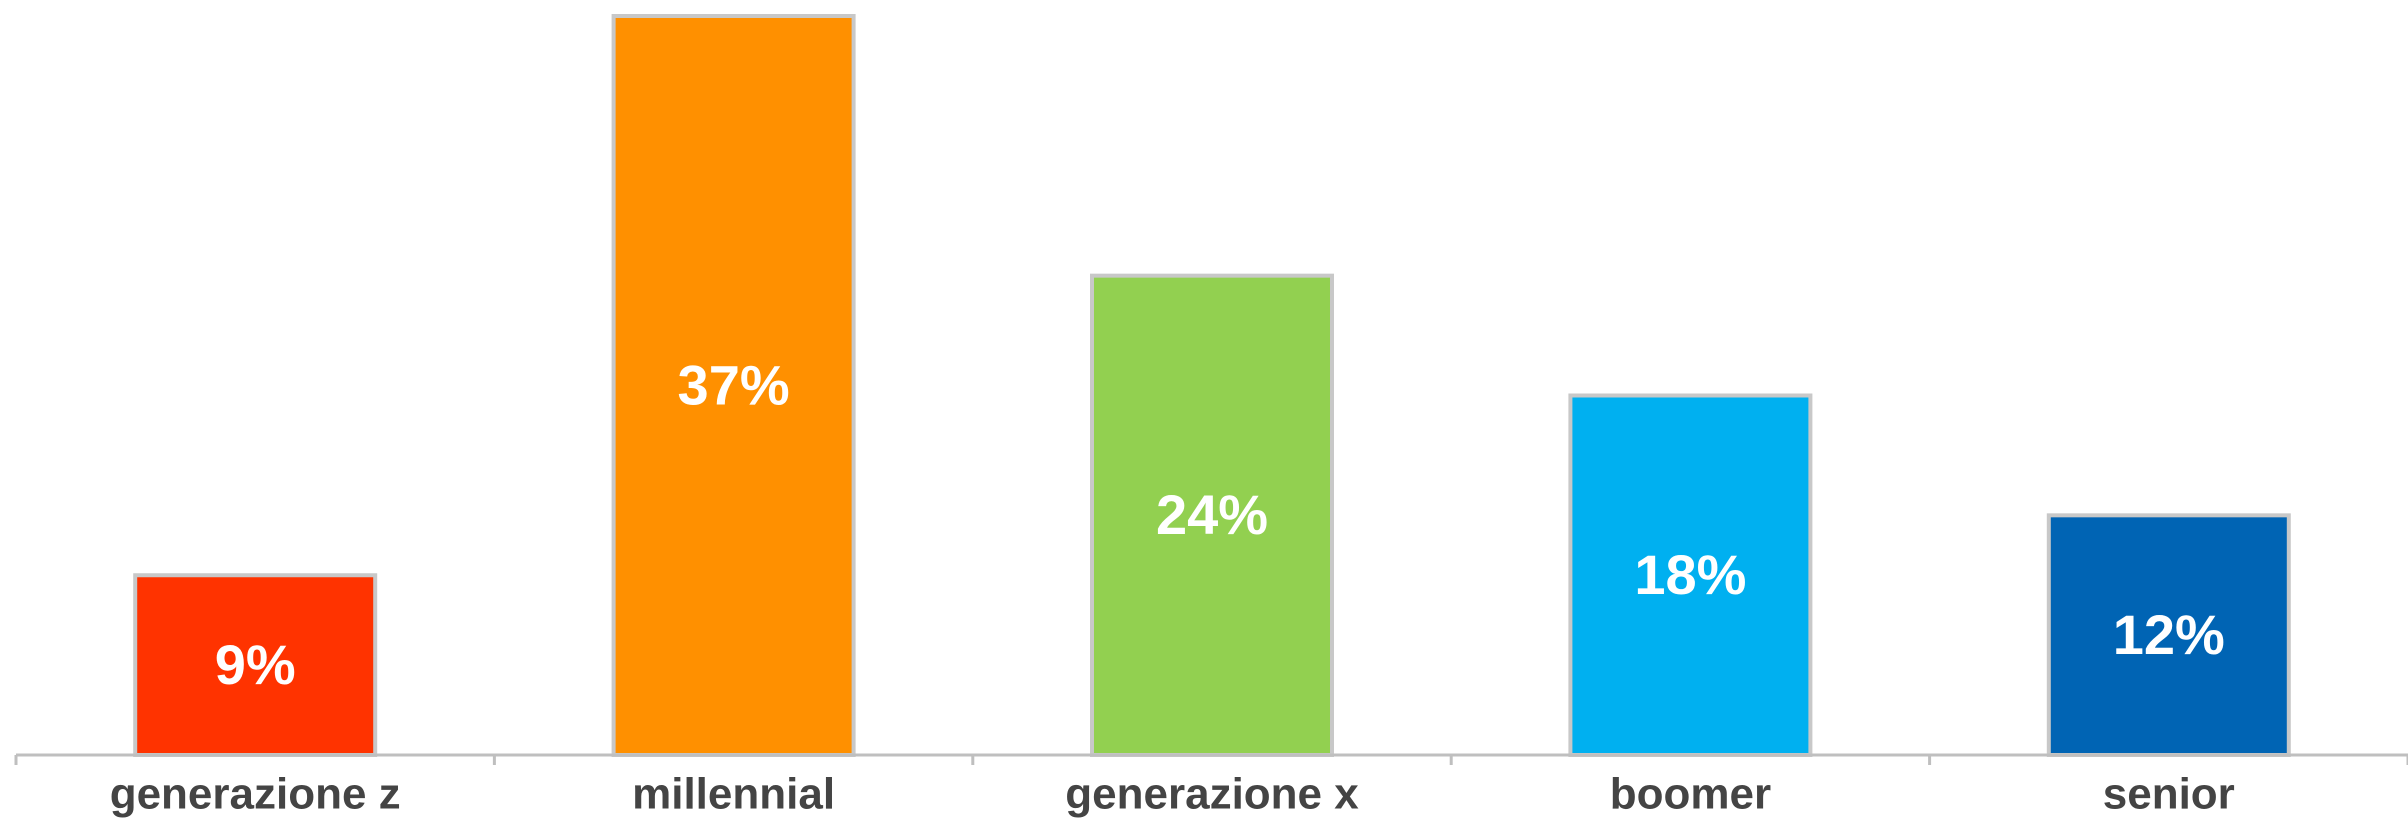  Describe the element at coordinates (1211, 759) in the screenshot. I see `x-axis` at that location.